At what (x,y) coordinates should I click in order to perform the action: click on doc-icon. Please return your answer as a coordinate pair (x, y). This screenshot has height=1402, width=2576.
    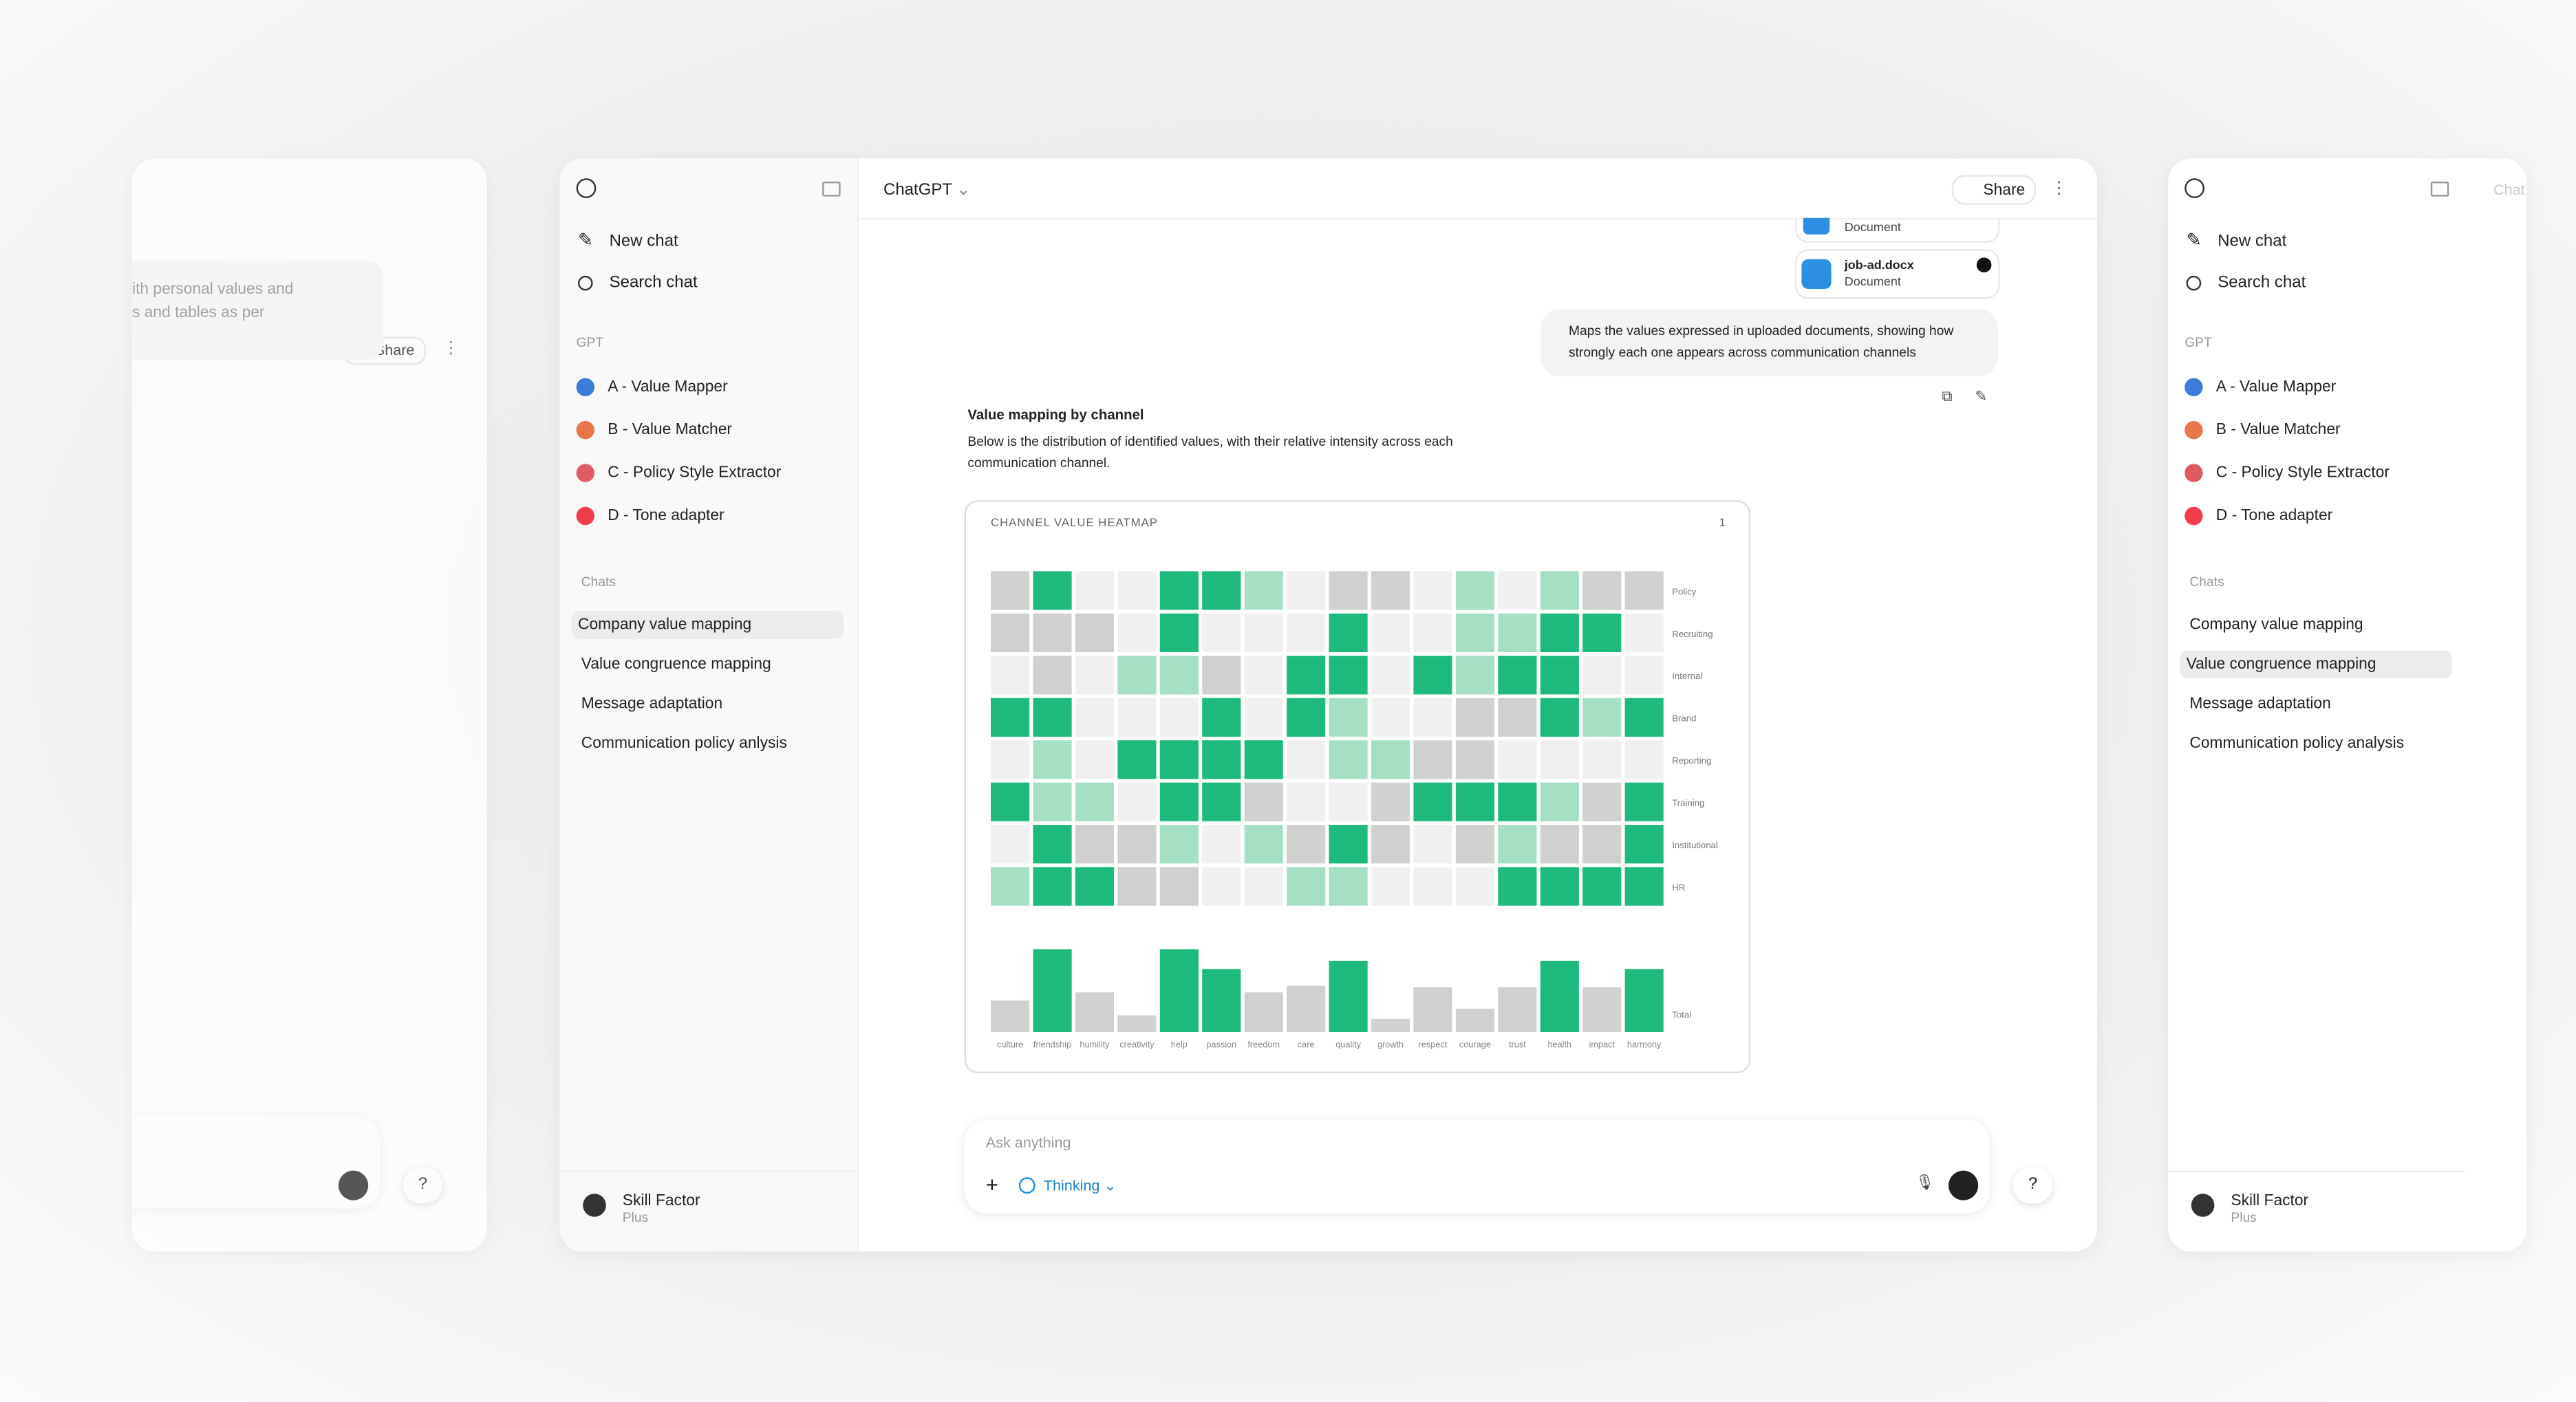
    Looking at the image, I should click on (1817, 226).